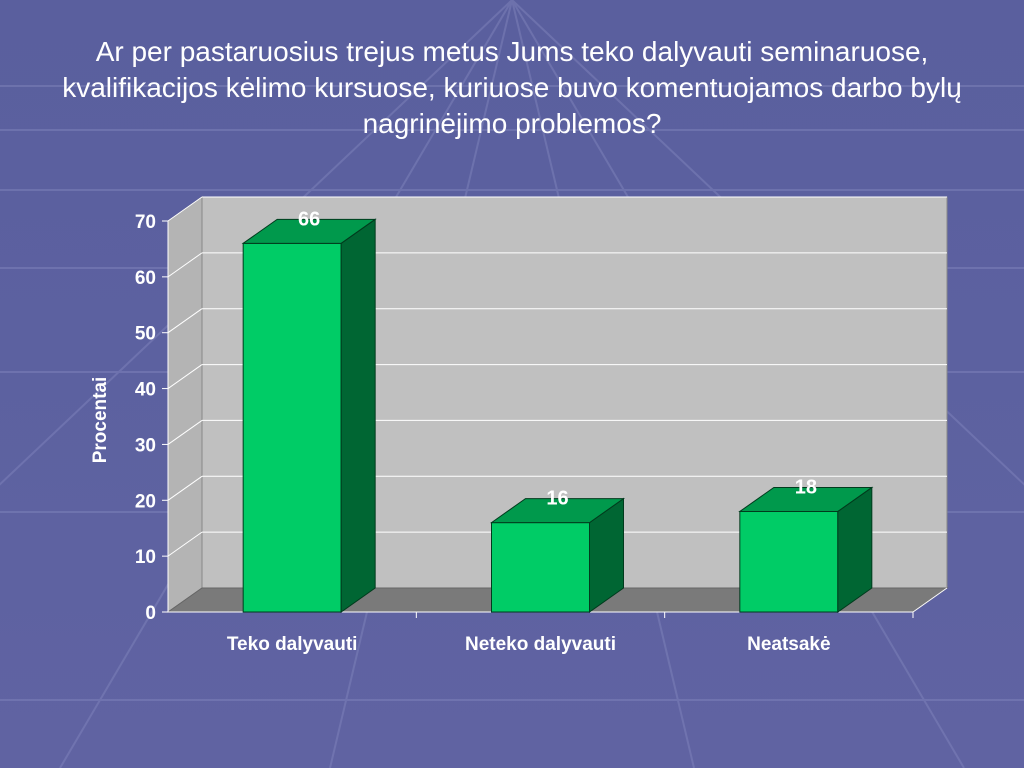 The width and height of the screenshot is (1024, 768). What do you see at coordinates (557, 499) in the screenshot?
I see `data-label: 16` at bounding box center [557, 499].